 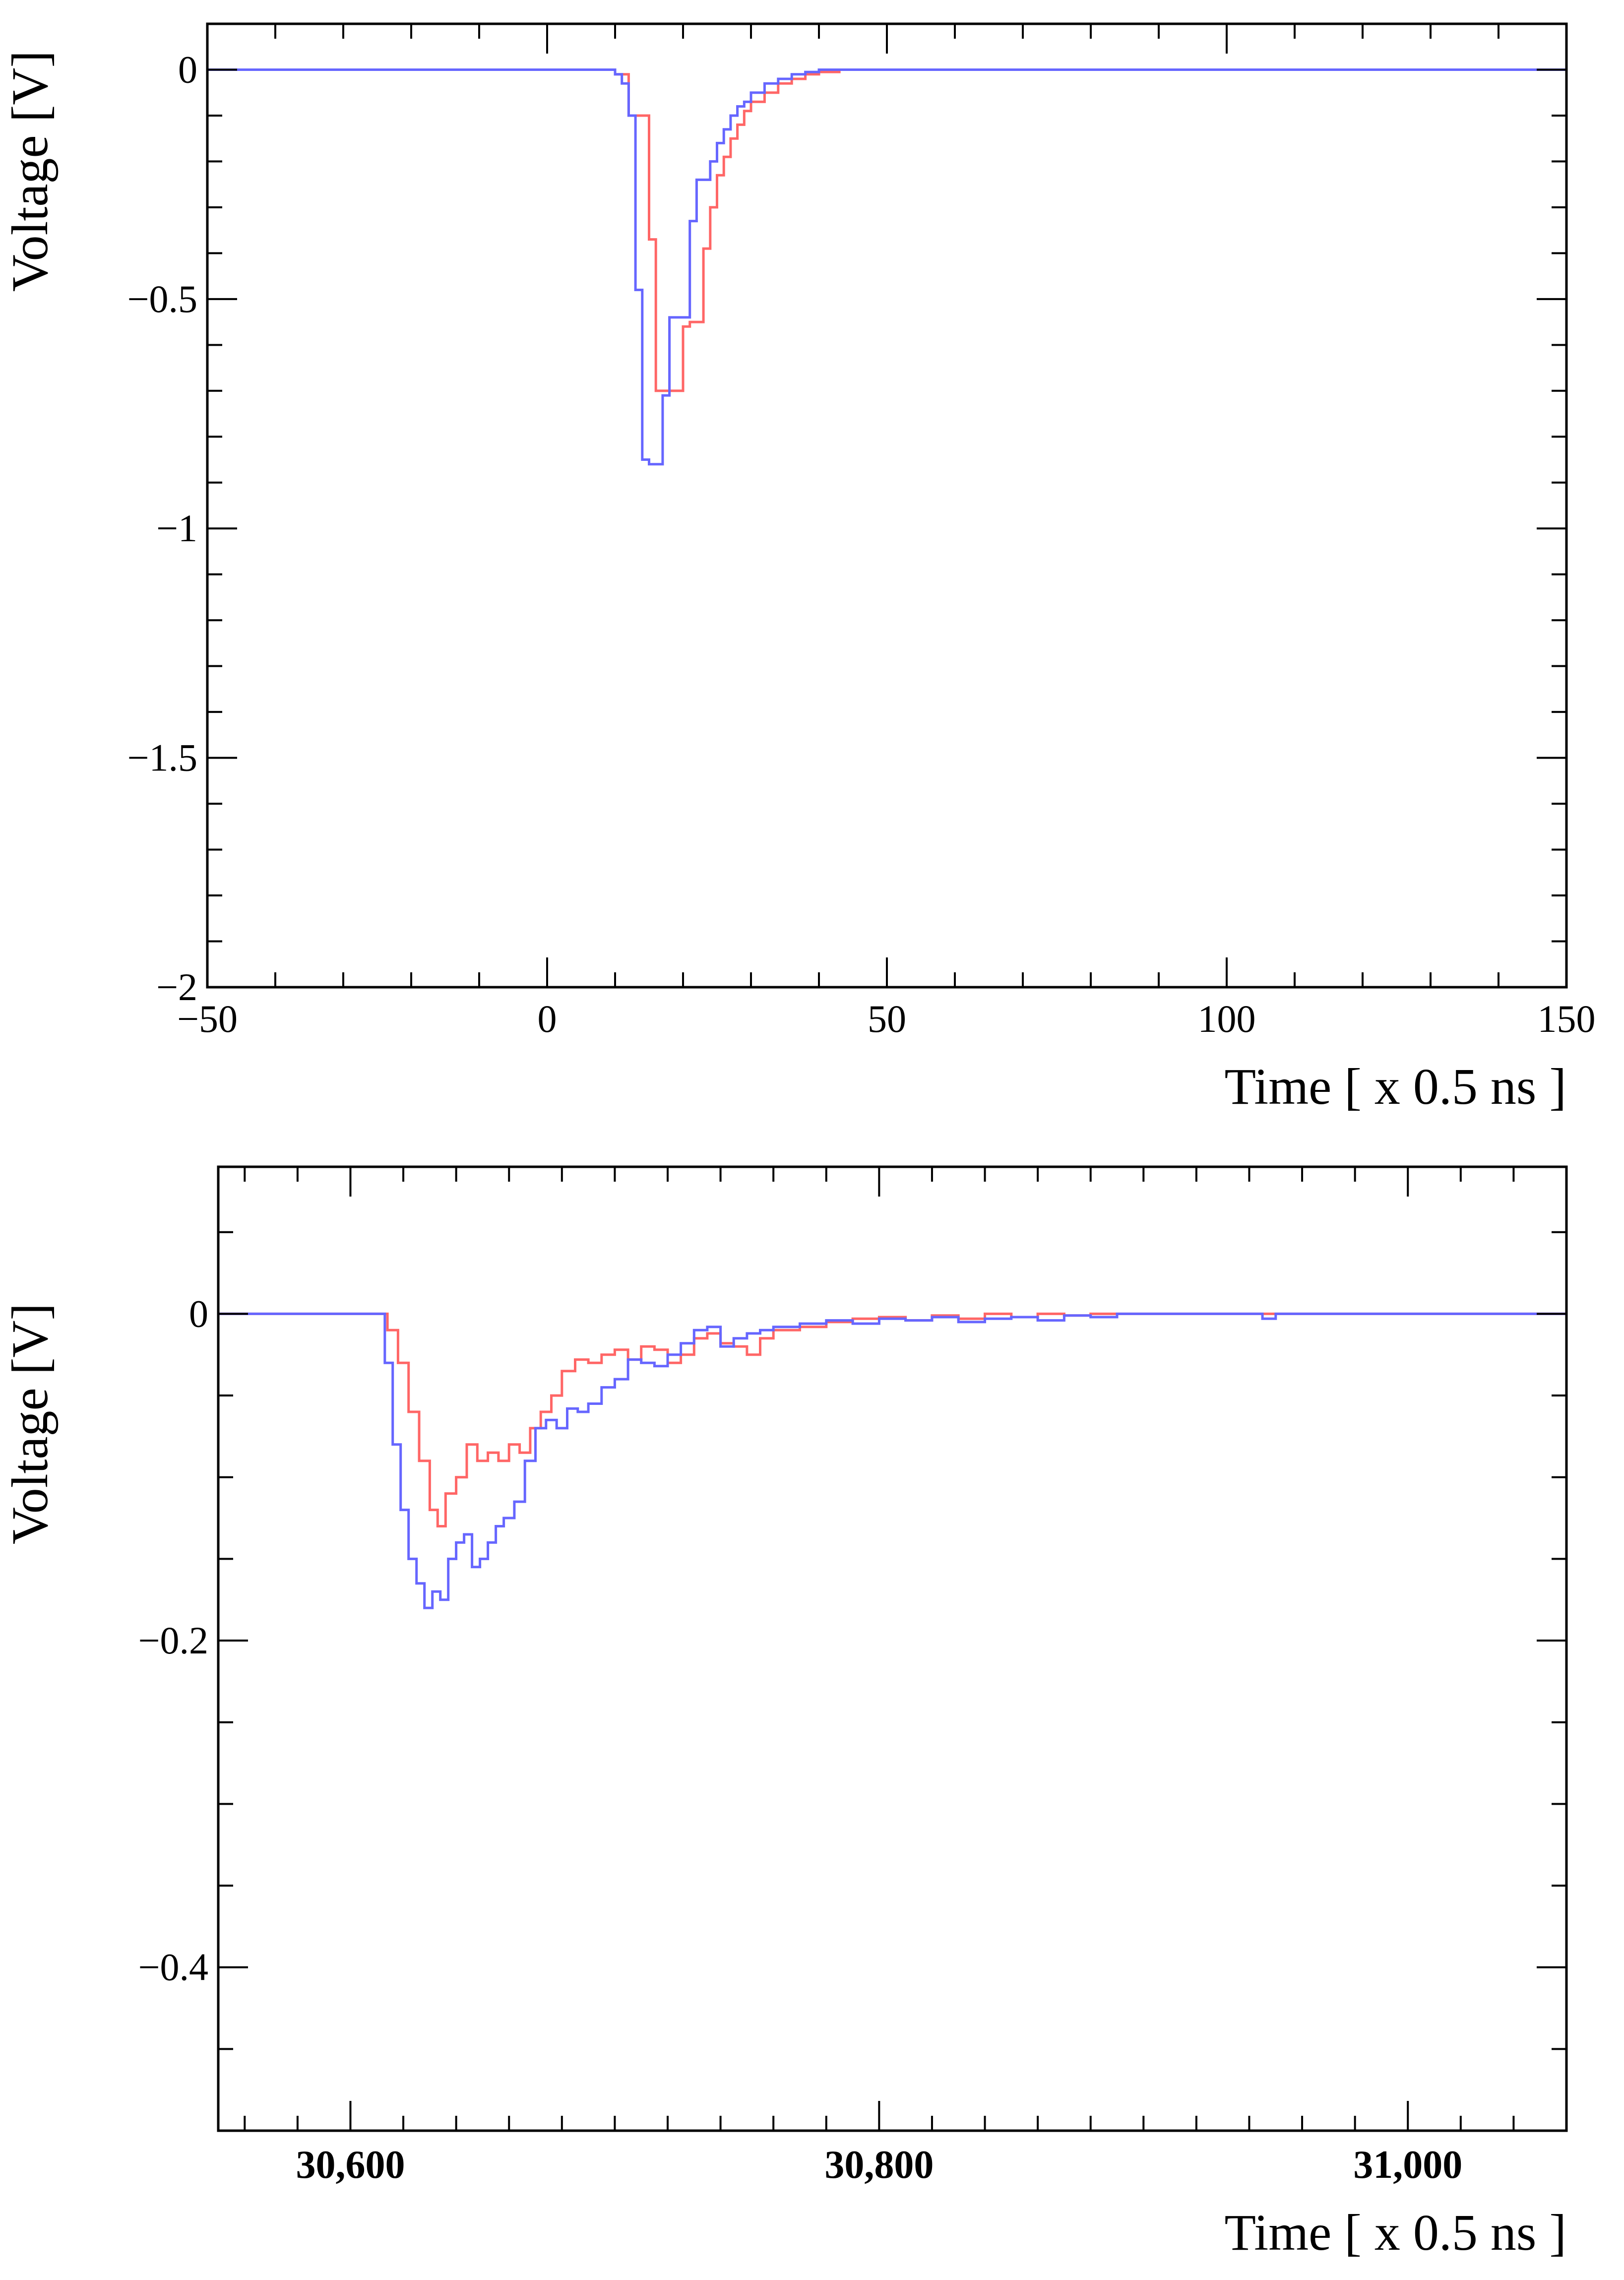 What do you see at coordinates (879, 2165) in the screenshot?
I see `x-tick-label: 30,800` at bounding box center [879, 2165].